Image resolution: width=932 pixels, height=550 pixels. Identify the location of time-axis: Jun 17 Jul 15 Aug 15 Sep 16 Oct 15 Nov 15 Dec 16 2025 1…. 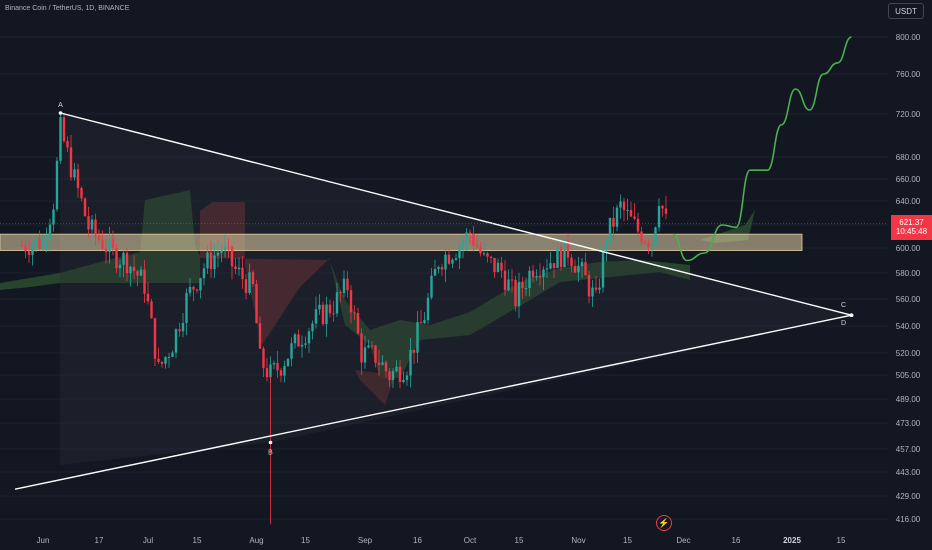
(441, 540).